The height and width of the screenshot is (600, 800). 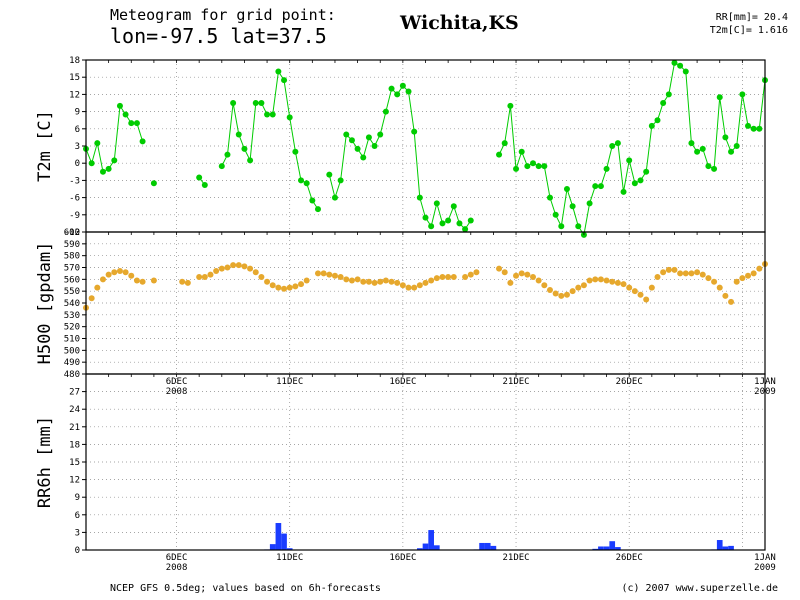 What do you see at coordinates (270, 140) in the screenshot?
I see `series-line` at bounding box center [270, 140].